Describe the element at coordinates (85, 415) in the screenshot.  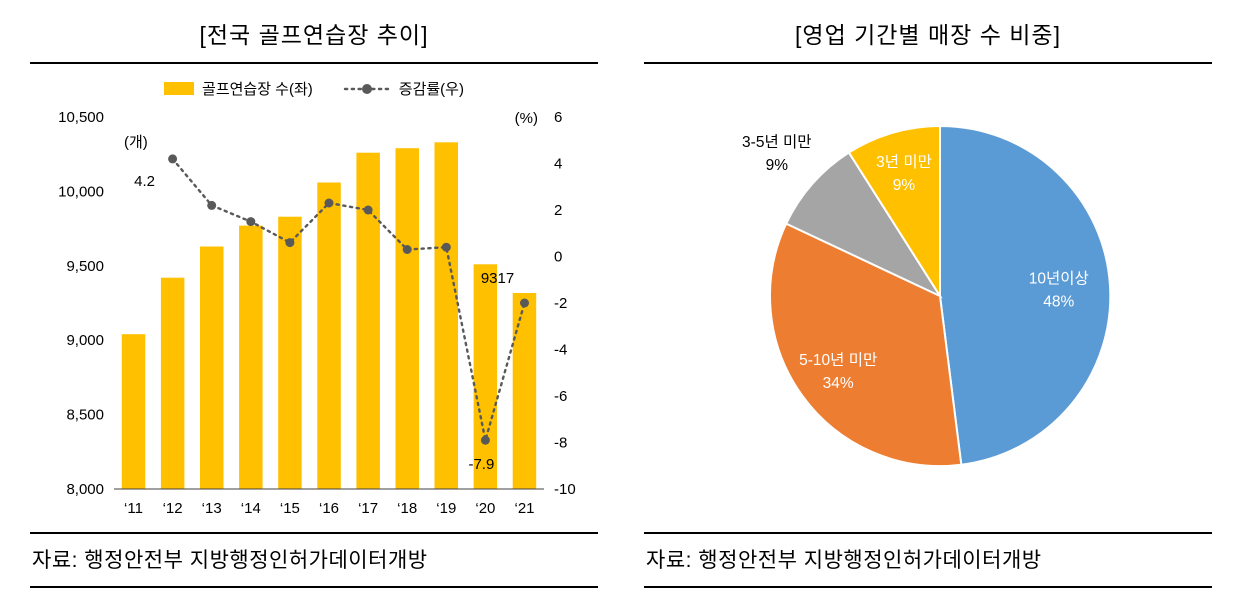
I see `left-axis-tick-label: 8,500` at that location.